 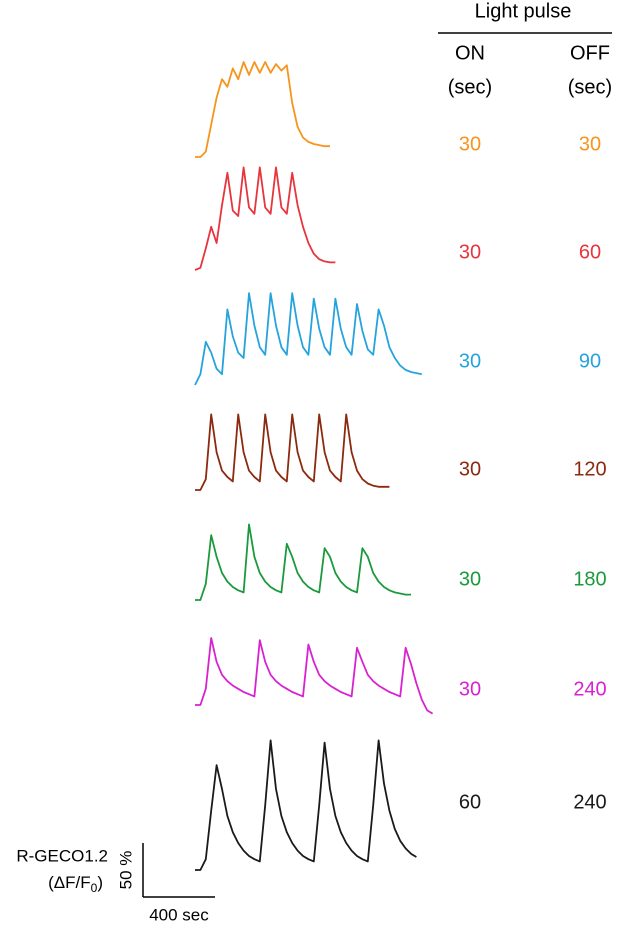 I want to click on on-unit: (sec), so click(x=470, y=87).